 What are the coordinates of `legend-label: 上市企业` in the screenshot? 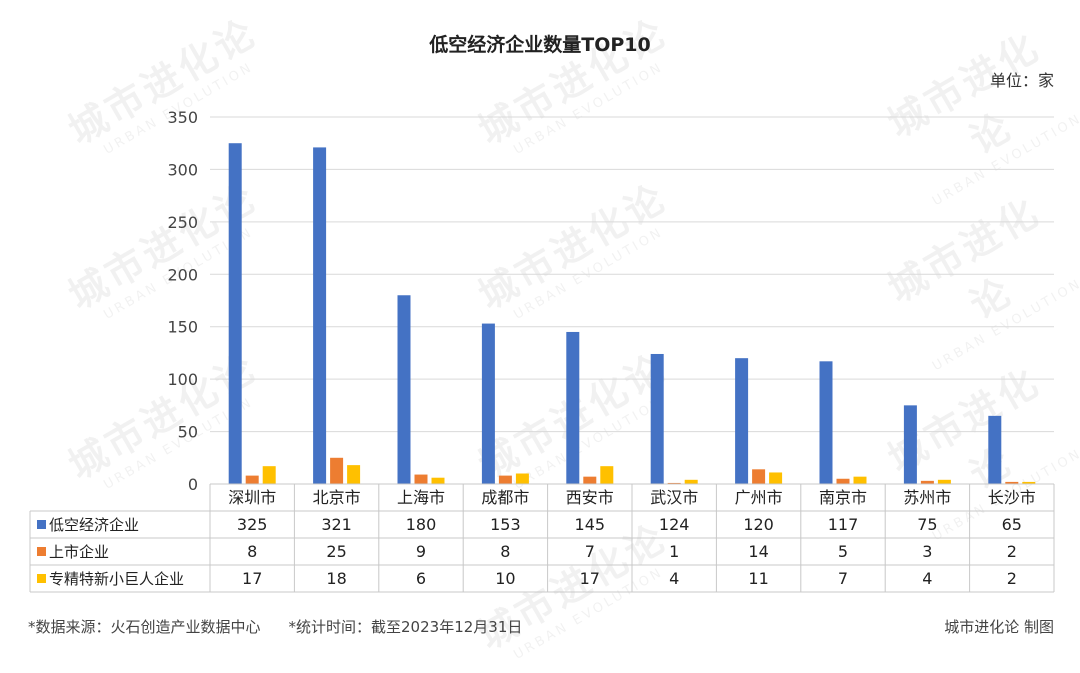 It's located at (79, 552).